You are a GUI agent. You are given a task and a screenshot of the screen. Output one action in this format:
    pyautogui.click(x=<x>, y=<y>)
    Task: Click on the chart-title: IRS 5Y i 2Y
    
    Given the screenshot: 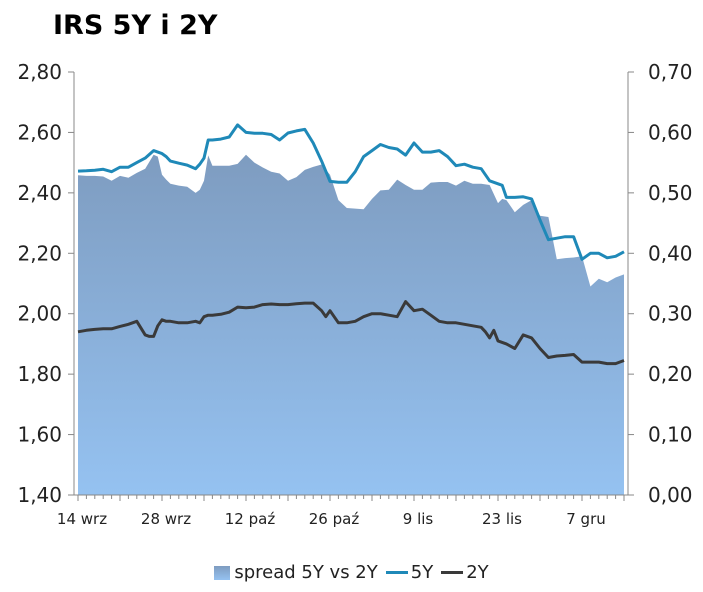 What is the action you would take?
    pyautogui.click(x=135, y=25)
    